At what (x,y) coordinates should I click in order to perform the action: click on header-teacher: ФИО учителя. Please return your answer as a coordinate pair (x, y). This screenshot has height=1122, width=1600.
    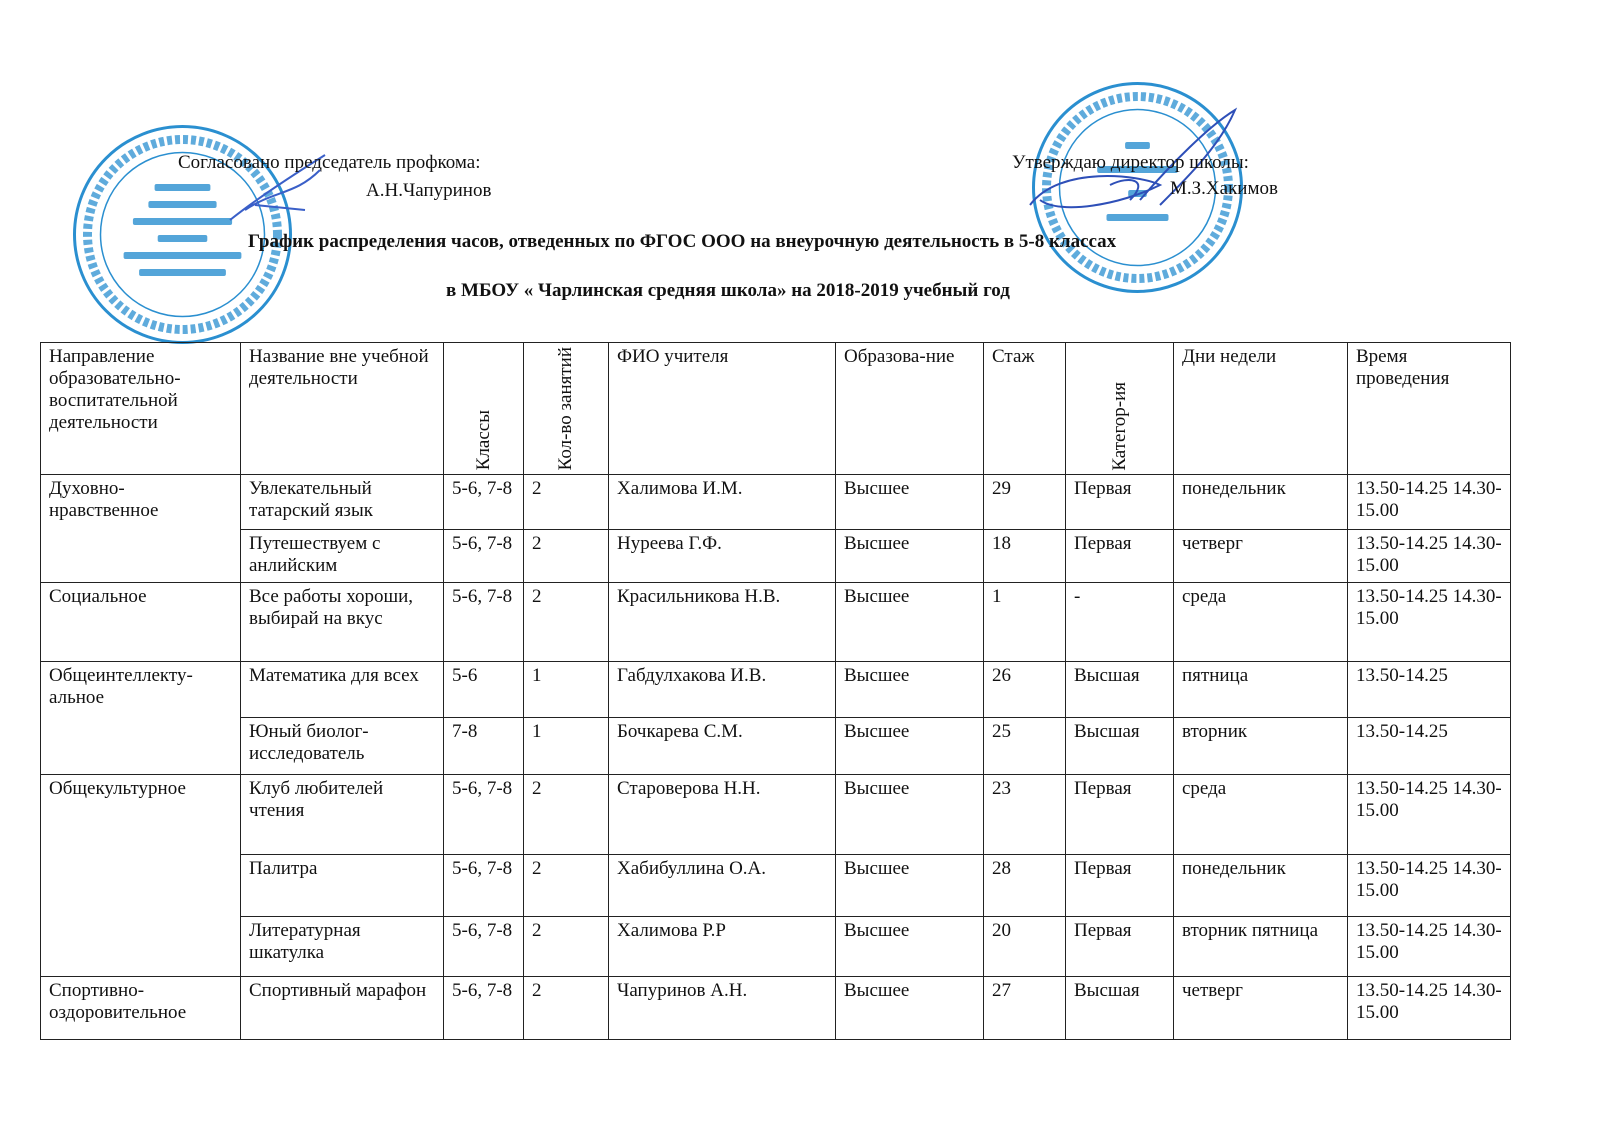
    Looking at the image, I should click on (722, 408).